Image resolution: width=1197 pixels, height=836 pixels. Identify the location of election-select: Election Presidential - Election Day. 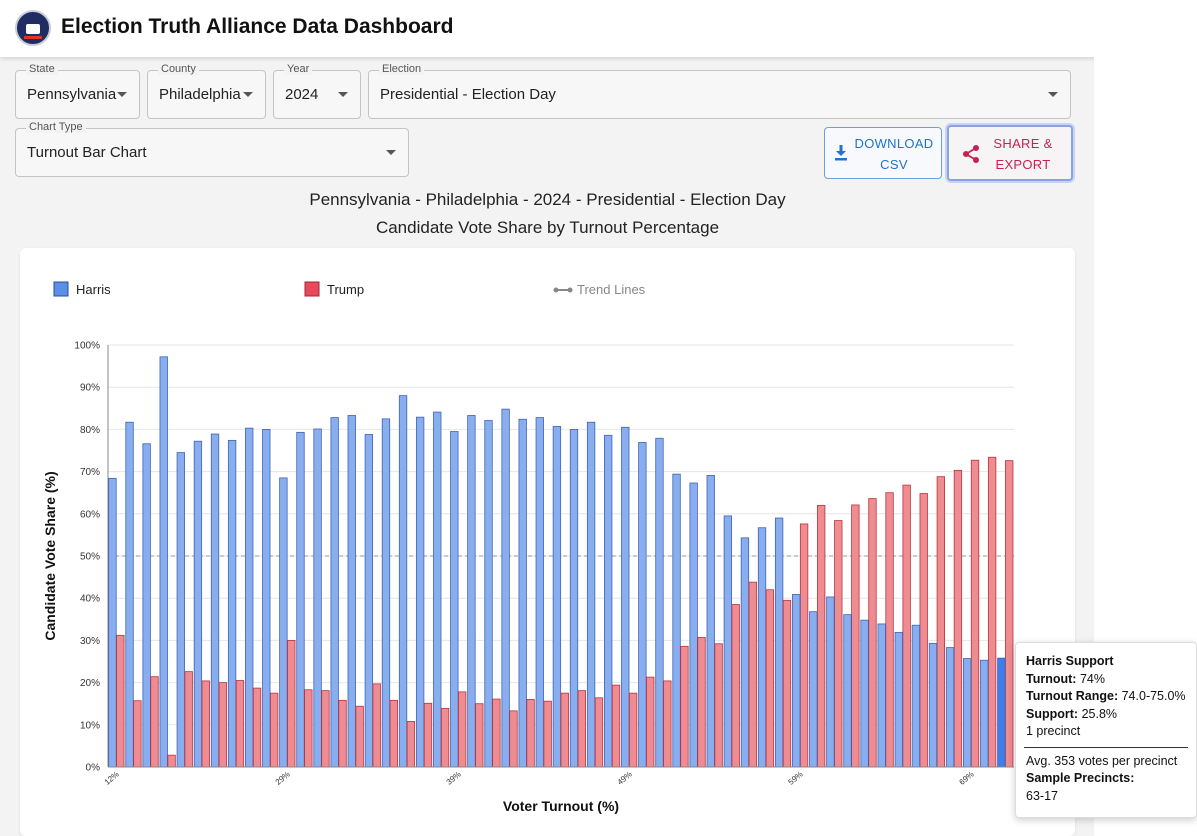
(719, 91).